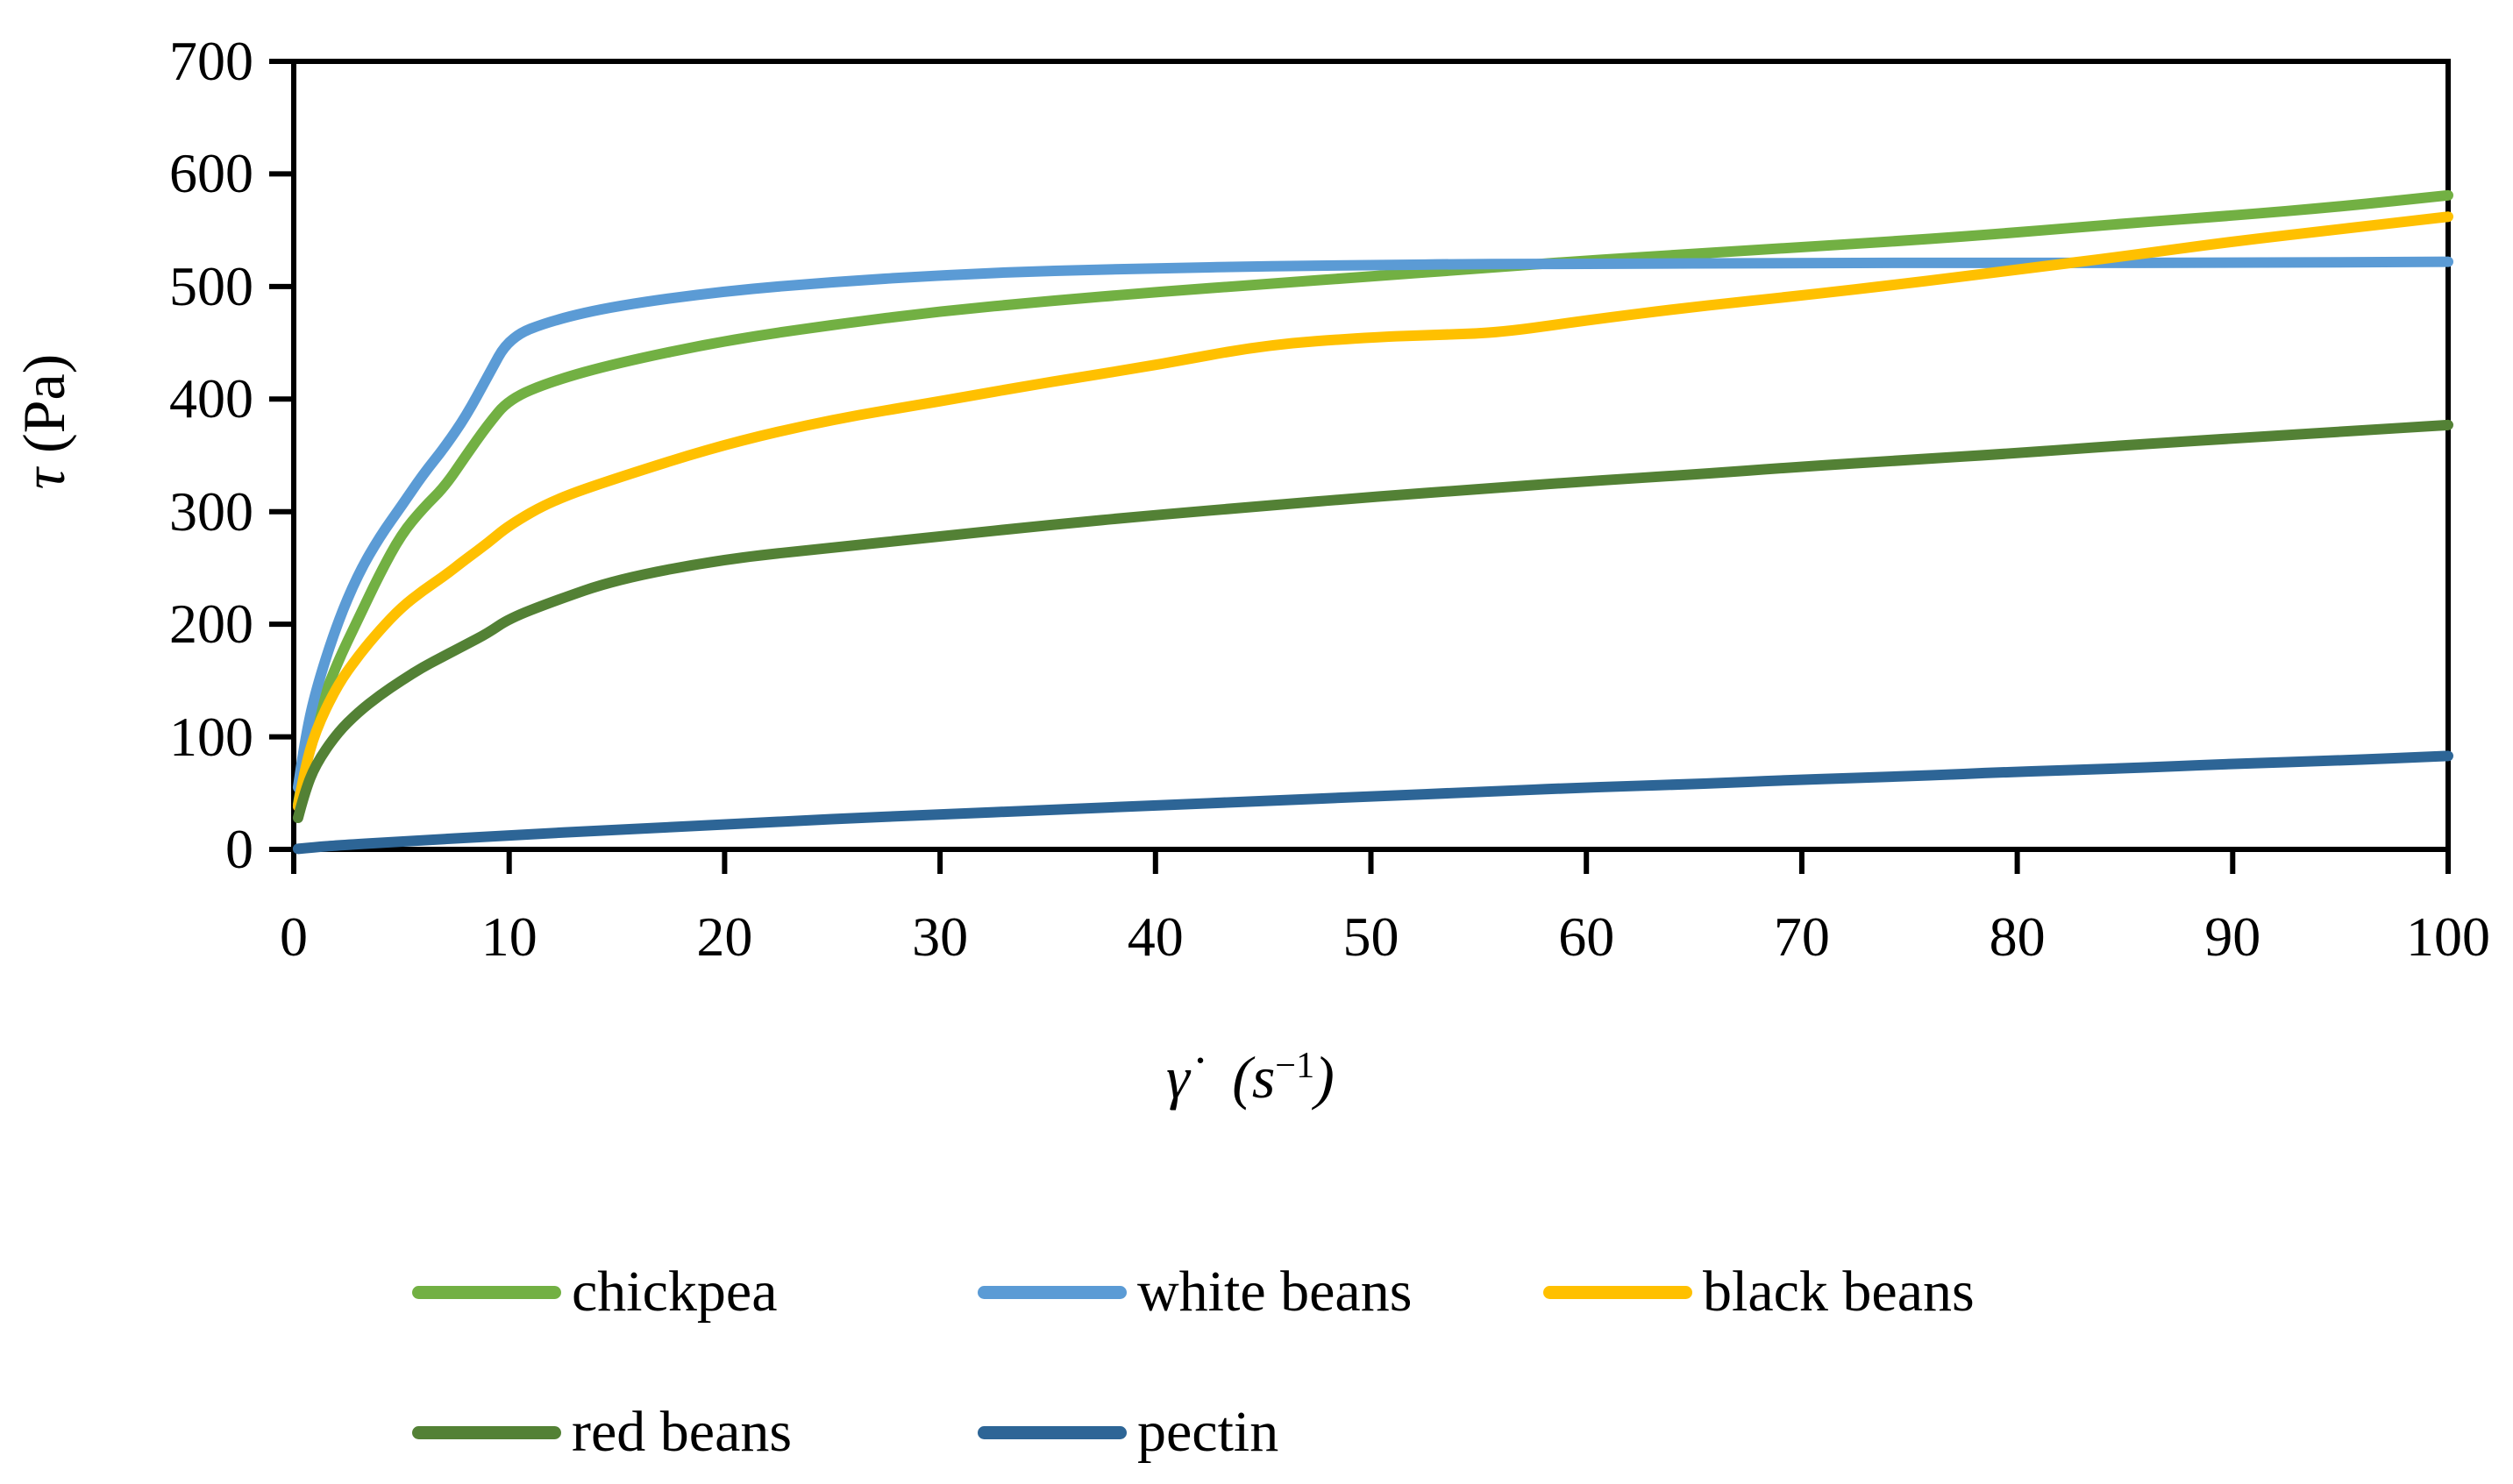  Describe the element at coordinates (1839, 1292) in the screenshot. I see `legend-label: black beans` at that location.